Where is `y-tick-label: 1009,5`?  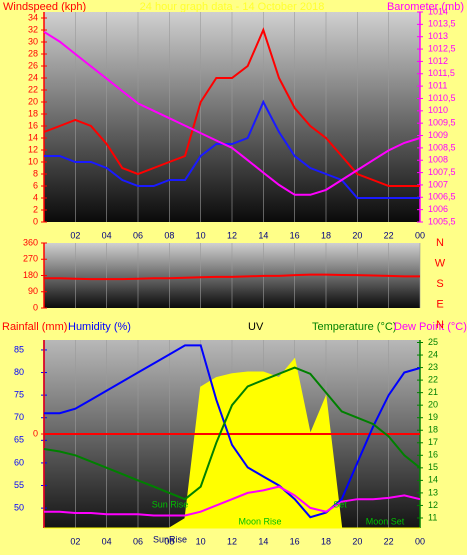
y-tick-label: 1009,5 is located at coordinates (442, 123).